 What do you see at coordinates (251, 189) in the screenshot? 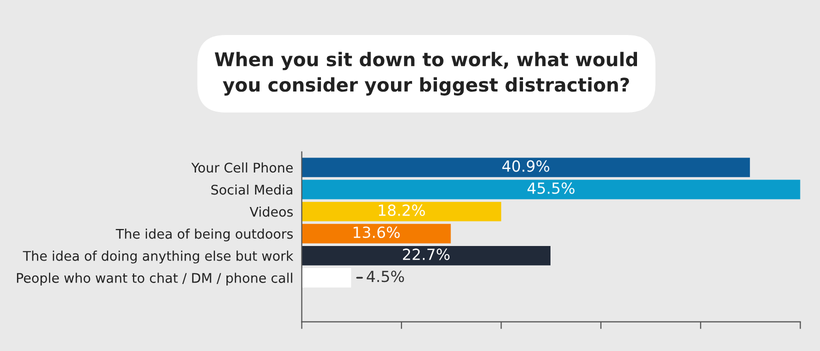
I see `y-tick-label: Social Media` at bounding box center [251, 189].